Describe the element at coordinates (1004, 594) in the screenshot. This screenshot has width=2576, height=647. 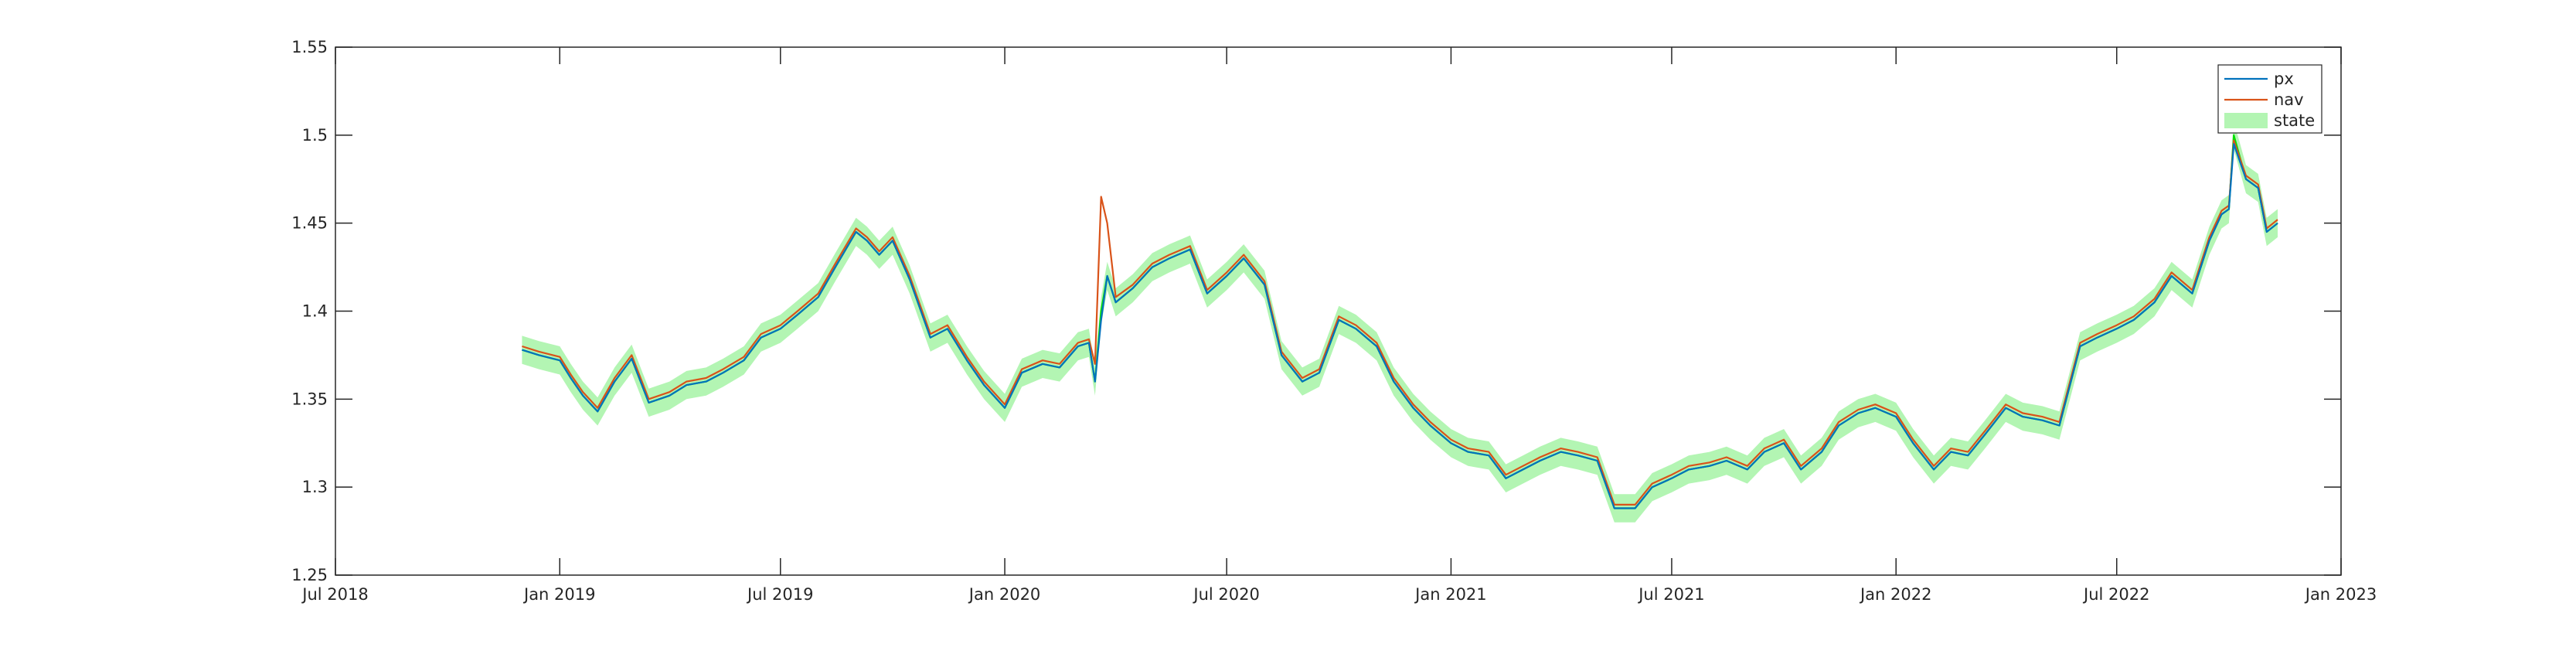
I see `x-tick-label: Jan 2020` at that location.